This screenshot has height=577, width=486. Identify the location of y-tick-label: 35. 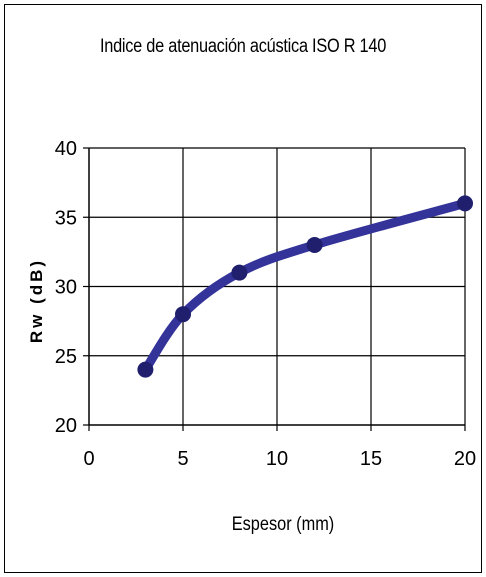
(66, 218).